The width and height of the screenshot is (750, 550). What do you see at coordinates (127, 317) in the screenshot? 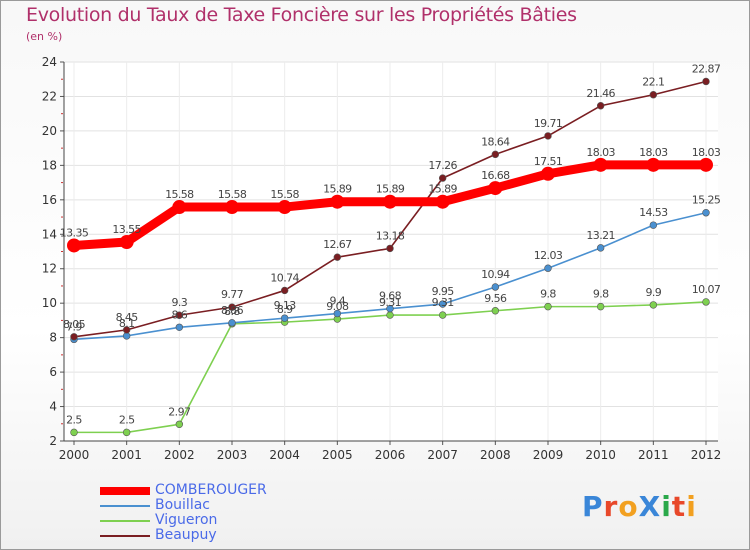
I see `data-label: 8.45` at bounding box center [127, 317].